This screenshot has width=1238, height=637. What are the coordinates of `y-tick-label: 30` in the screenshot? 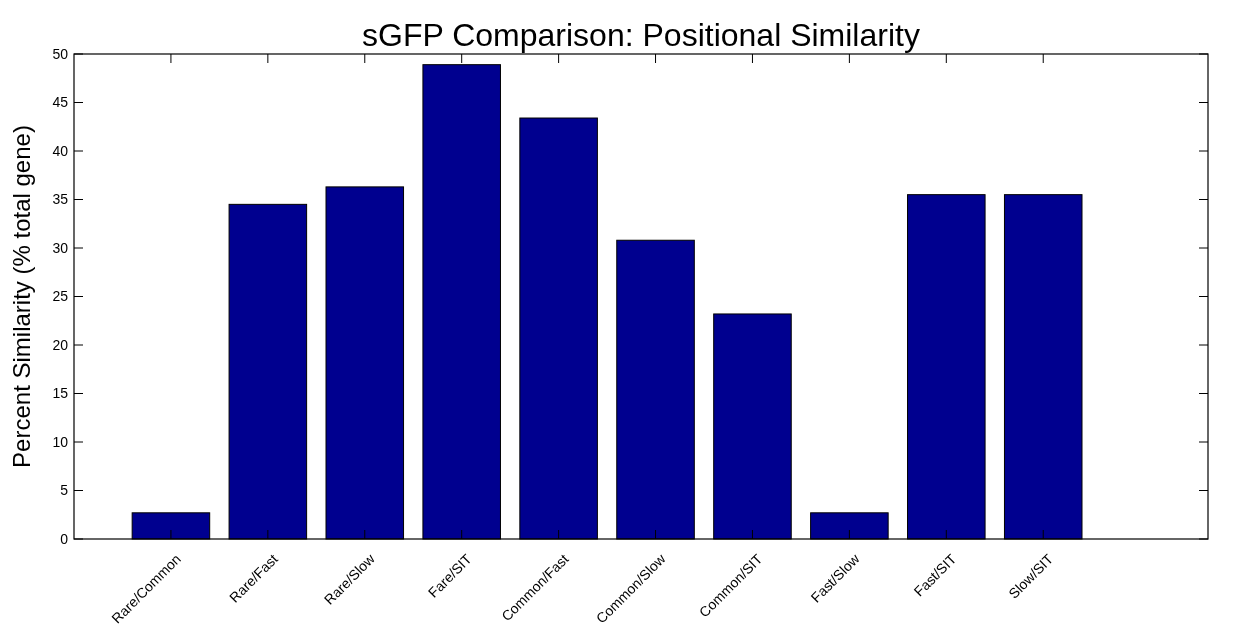 It's located at (60, 247).